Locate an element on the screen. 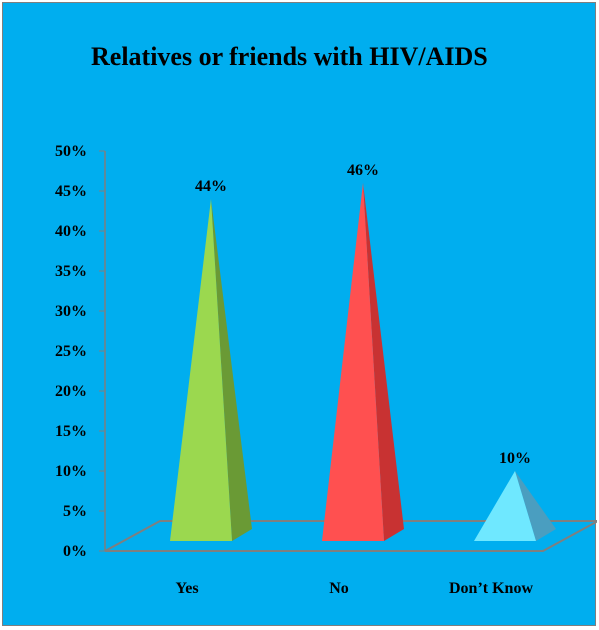  y-tick-label: 30% is located at coordinates (71, 311).